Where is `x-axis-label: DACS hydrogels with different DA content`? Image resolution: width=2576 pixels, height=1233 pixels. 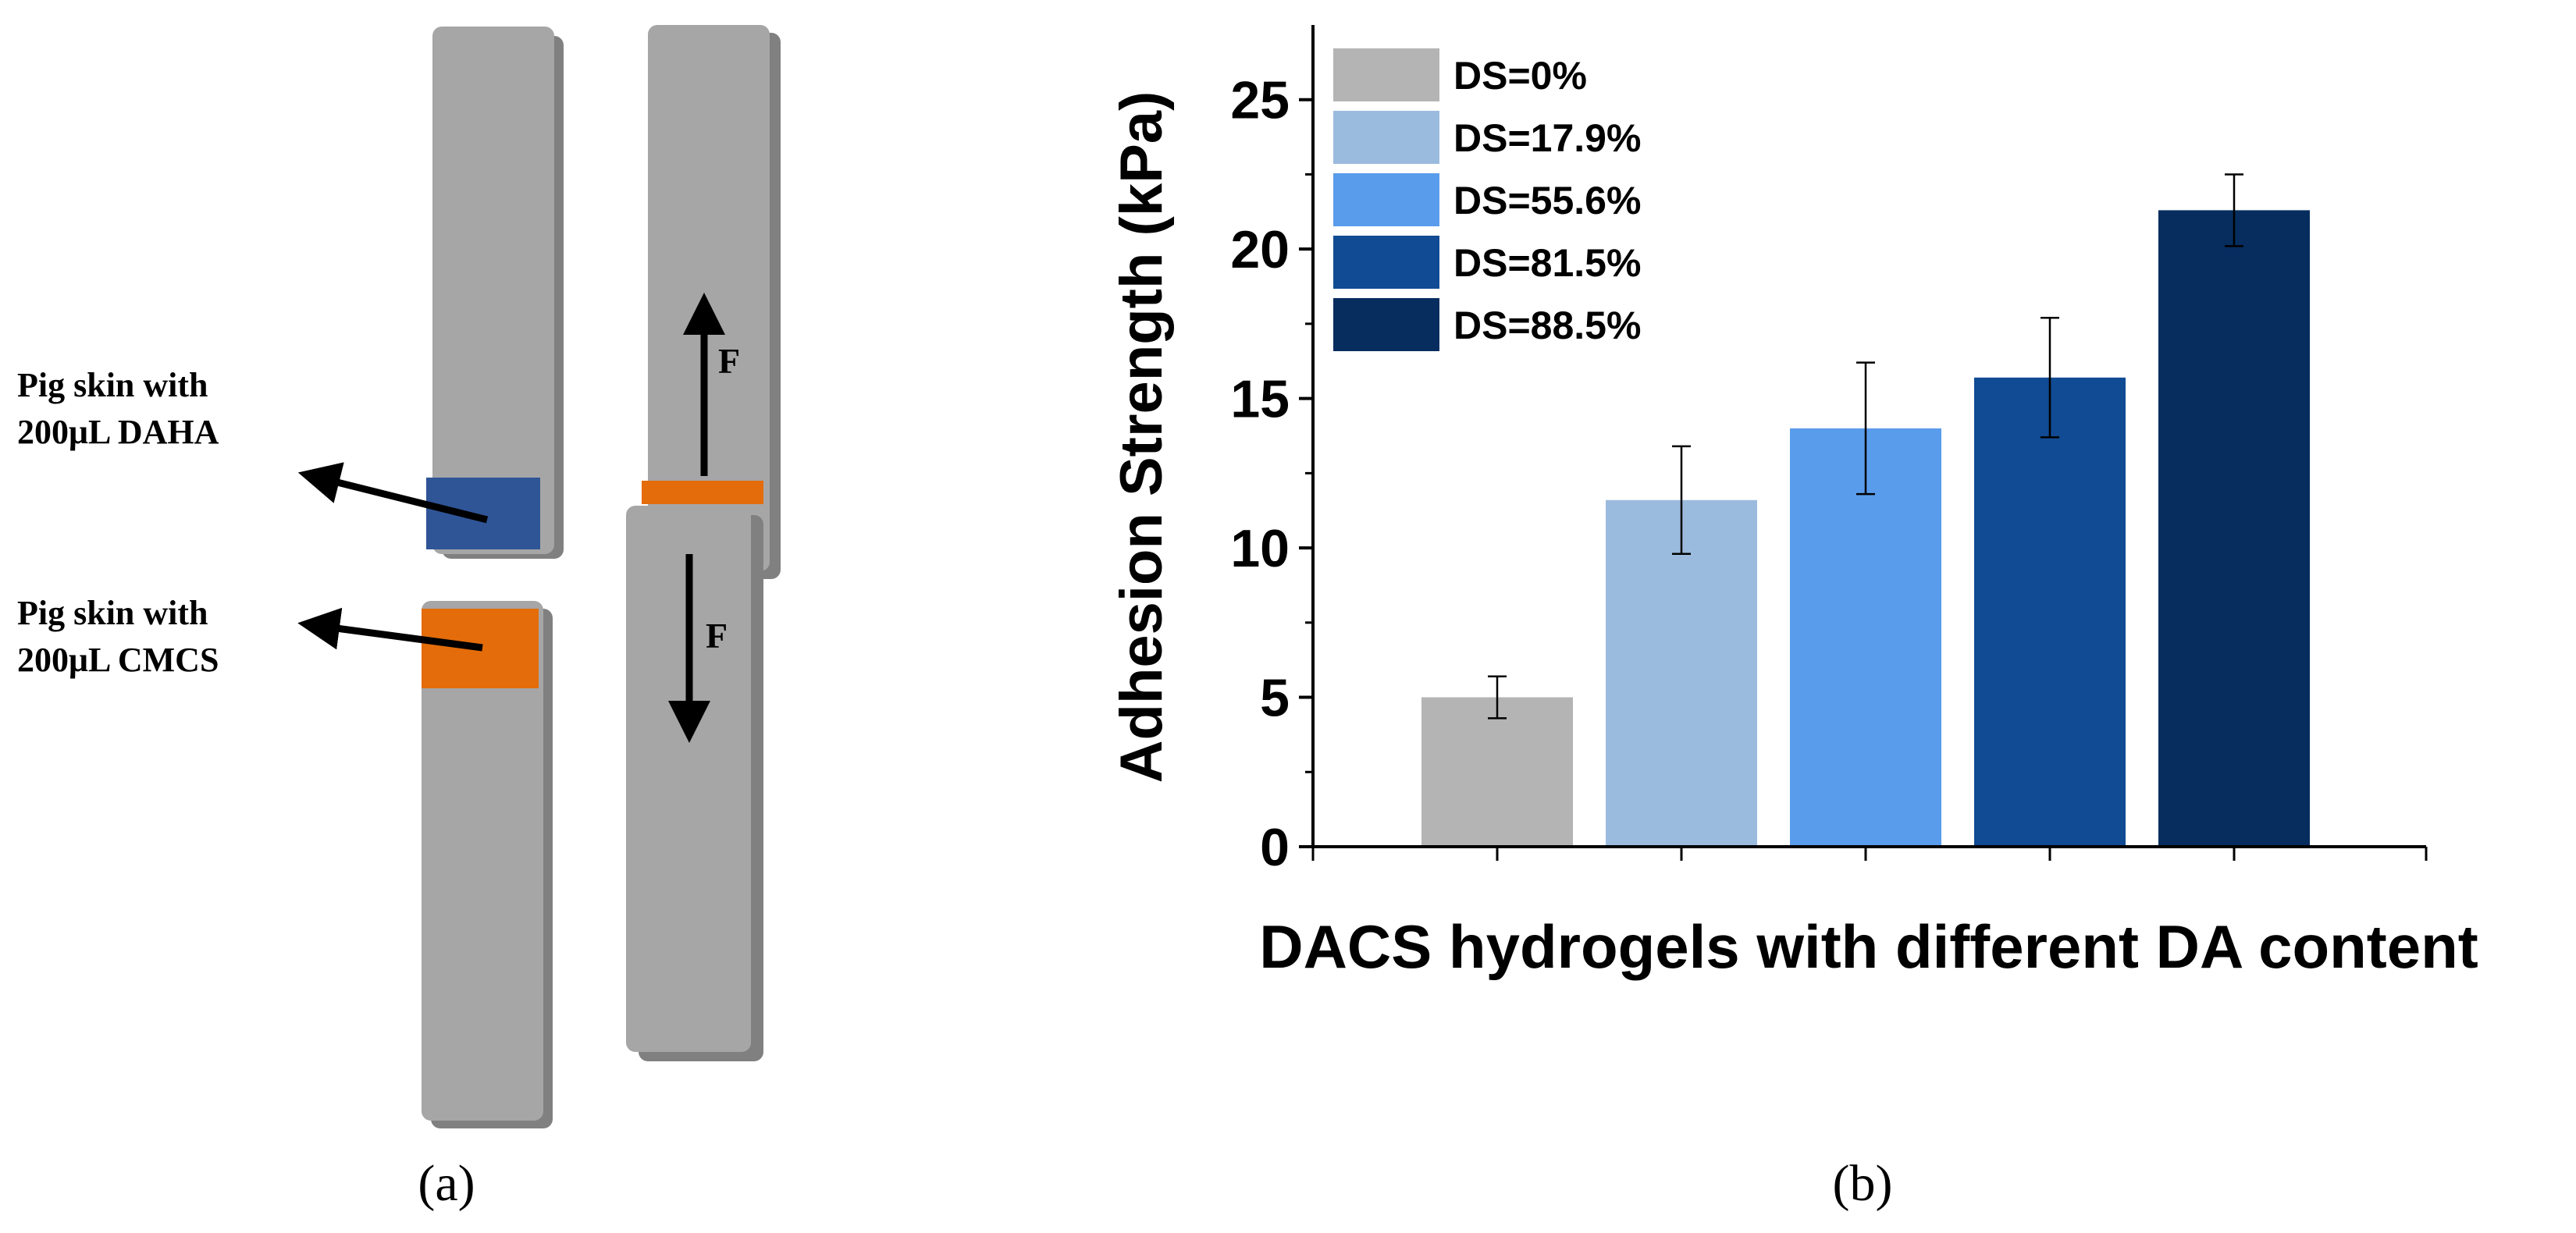 x-axis-label: DACS hydrogels with different DA content is located at coordinates (1868, 947).